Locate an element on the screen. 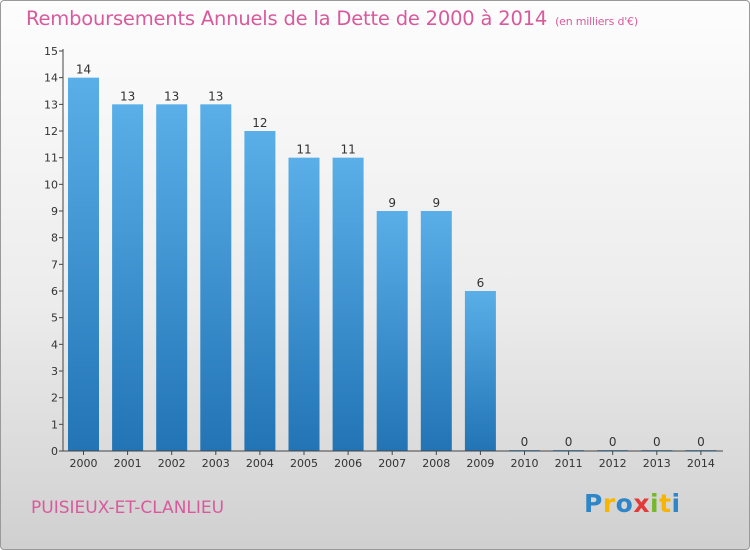 The height and width of the screenshot is (550, 750). place-name: PUISIEUX-ET-CLANLIEU is located at coordinates (128, 508).